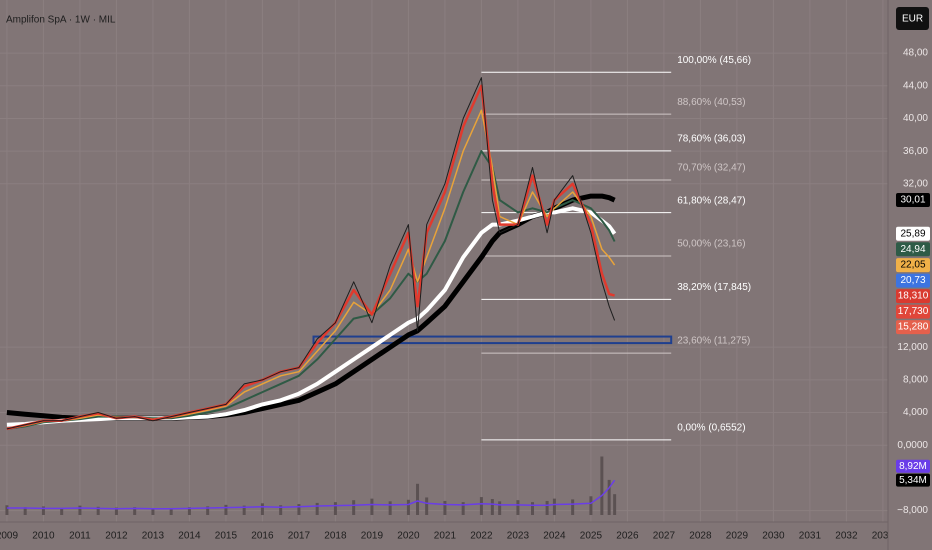  What do you see at coordinates (492, 340) in the screenshot?
I see `support-zone` at bounding box center [492, 340].